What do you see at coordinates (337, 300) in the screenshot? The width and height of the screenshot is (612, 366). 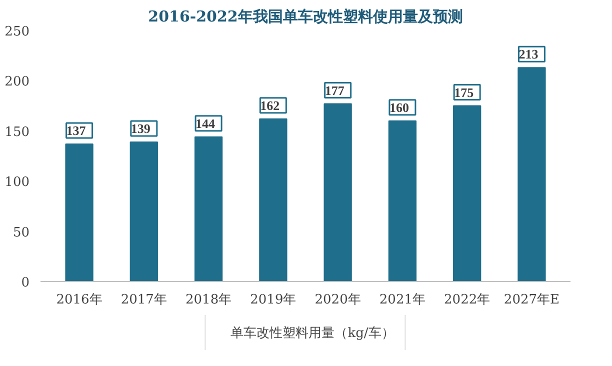 I see `x-tick-label: 2020年` at bounding box center [337, 300].